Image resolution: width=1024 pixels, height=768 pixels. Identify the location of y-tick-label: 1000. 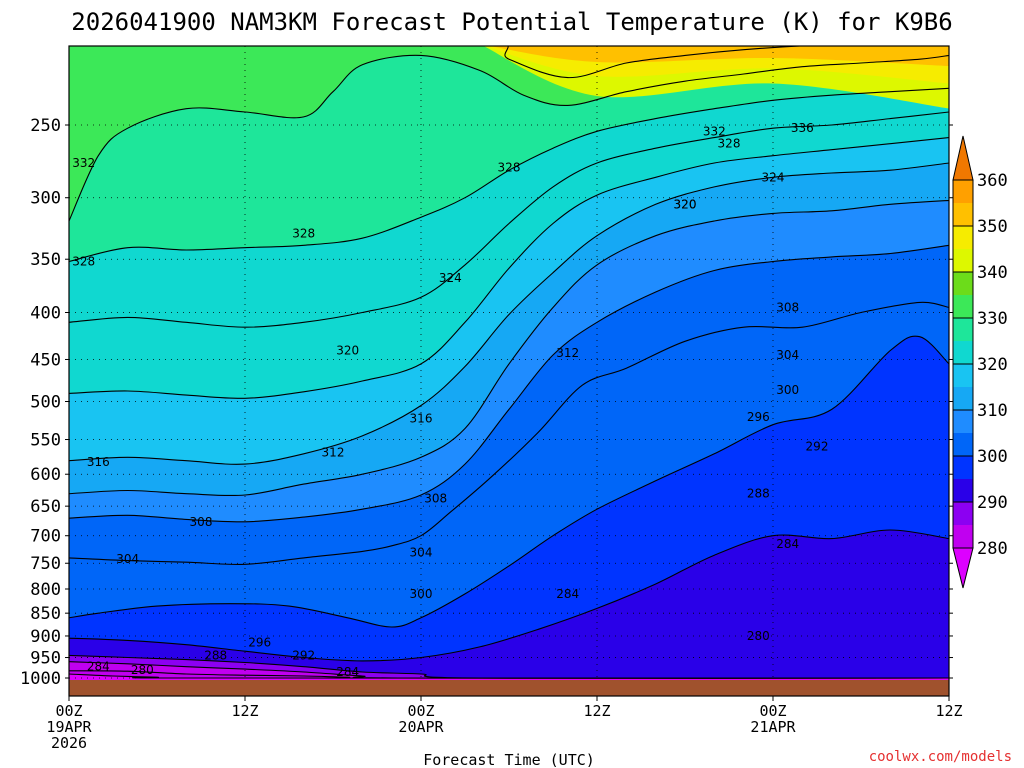
(40, 679).